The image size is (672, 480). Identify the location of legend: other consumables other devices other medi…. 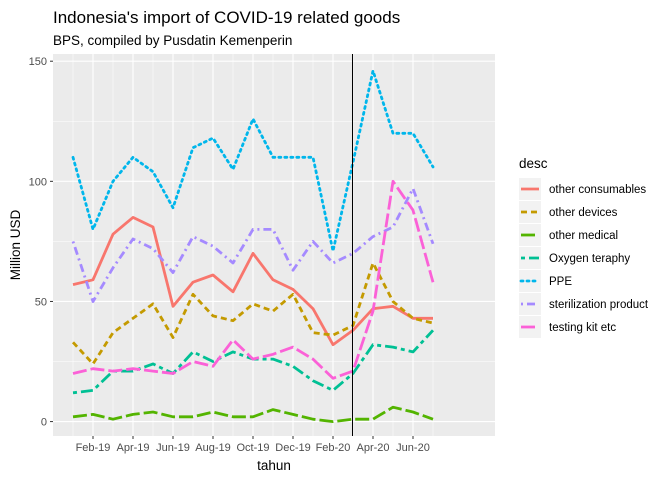
(584, 258).